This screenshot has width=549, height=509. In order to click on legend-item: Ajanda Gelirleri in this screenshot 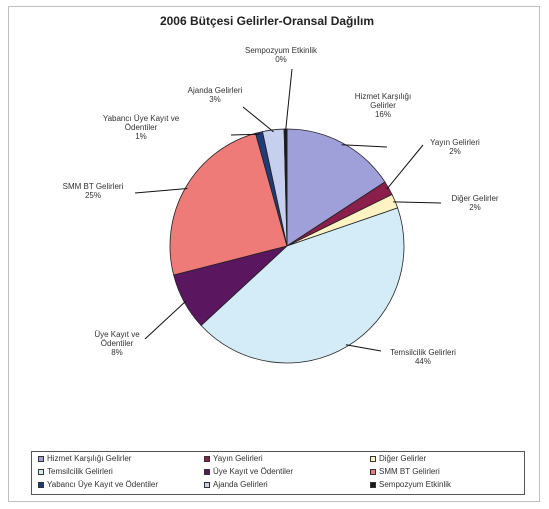, I will do `click(236, 484)`.